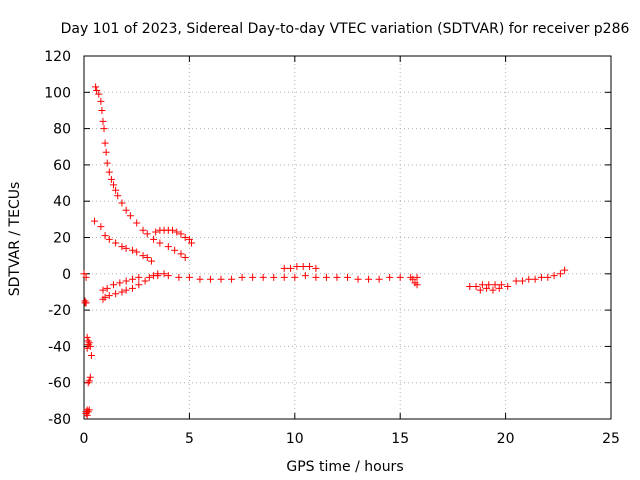 The width and height of the screenshot is (640, 480). Describe the element at coordinates (62, 166) in the screenshot. I see `y-tick-label: 60` at that location.